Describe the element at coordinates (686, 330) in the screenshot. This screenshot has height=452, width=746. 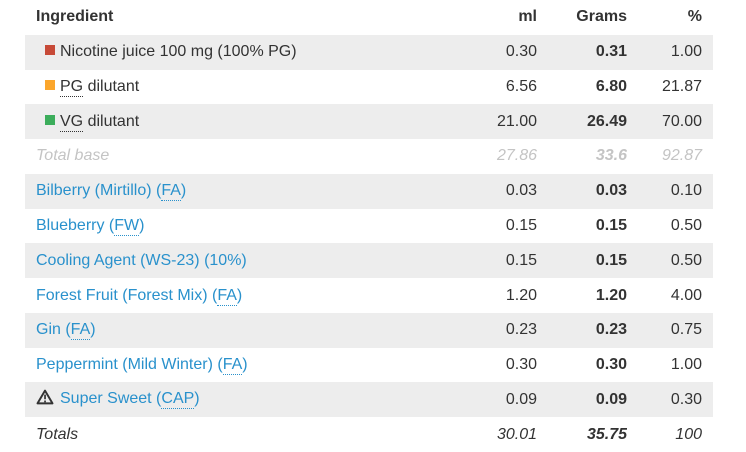
I see `percent-cell: 0.75` at that location.